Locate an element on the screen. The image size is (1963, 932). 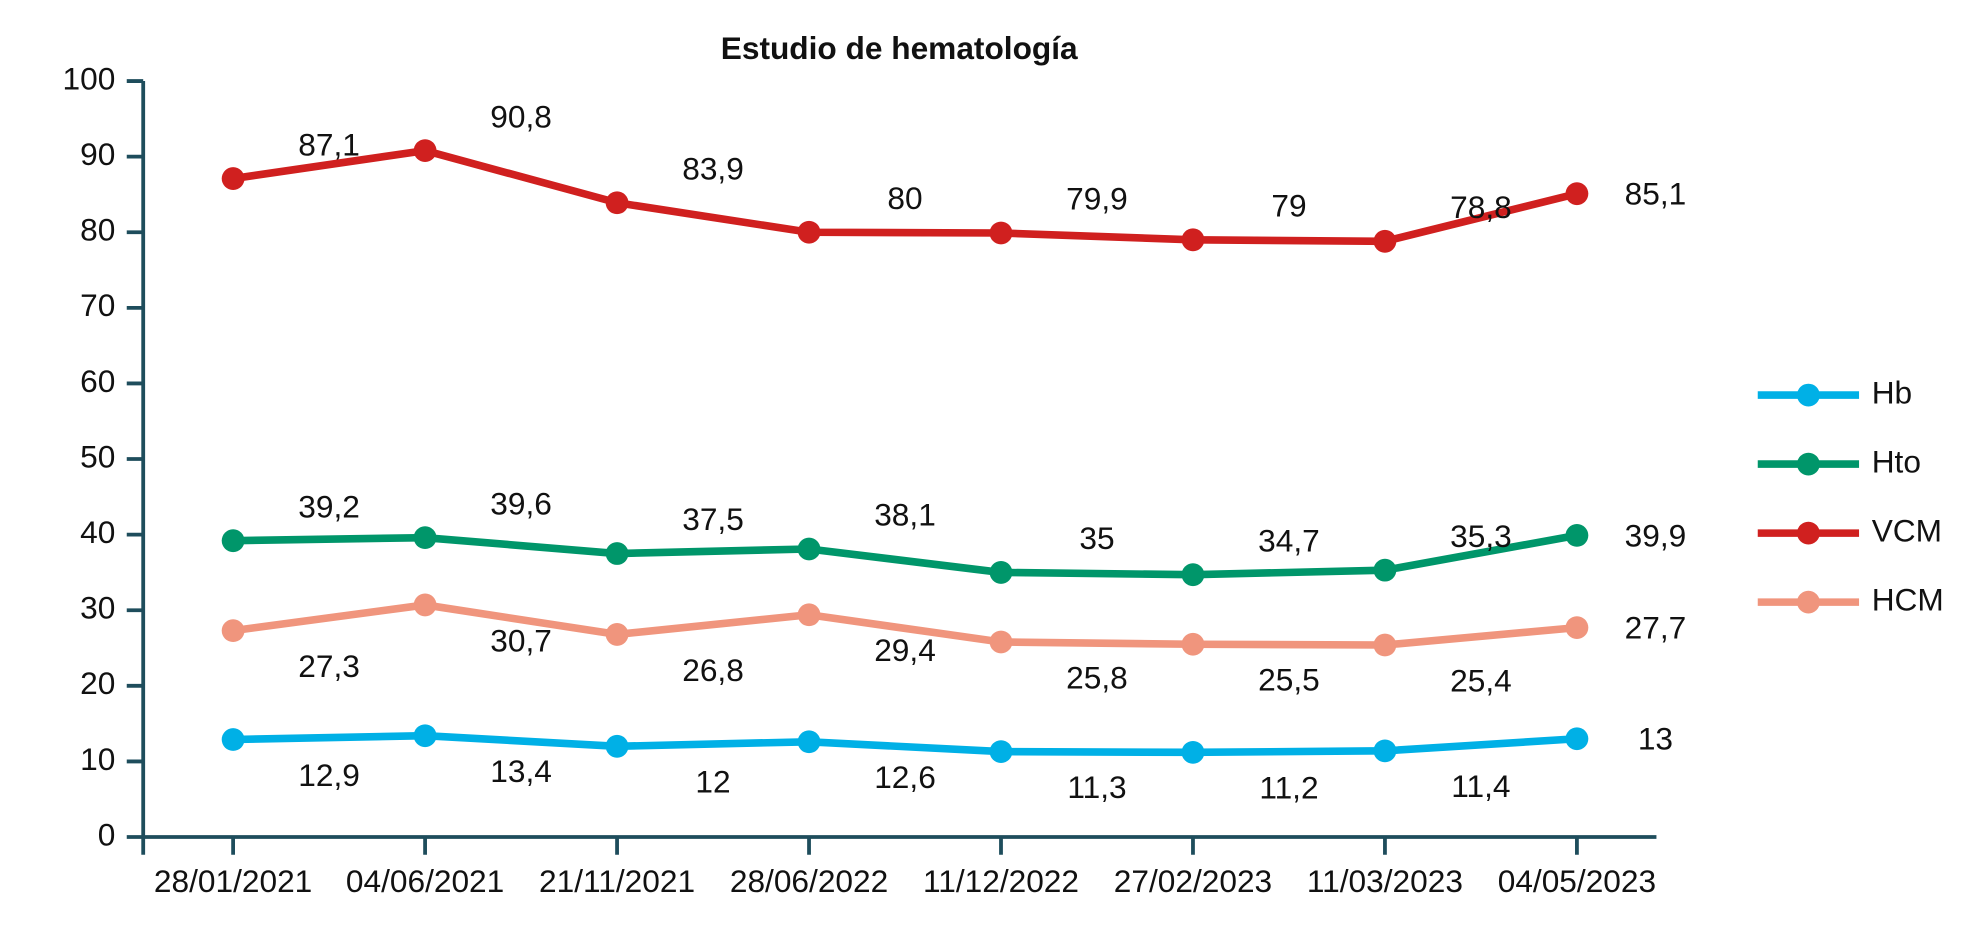
data-label: 85,1 is located at coordinates (1656, 194).